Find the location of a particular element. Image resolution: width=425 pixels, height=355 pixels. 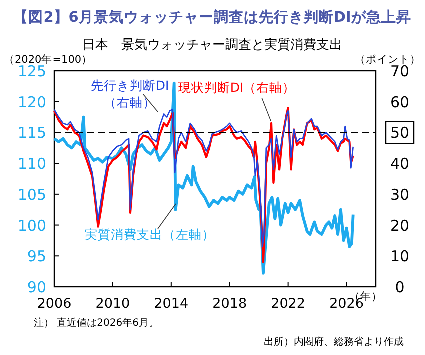

series-label: 先行き判断DI（右軸） is located at coordinates (130, 94).